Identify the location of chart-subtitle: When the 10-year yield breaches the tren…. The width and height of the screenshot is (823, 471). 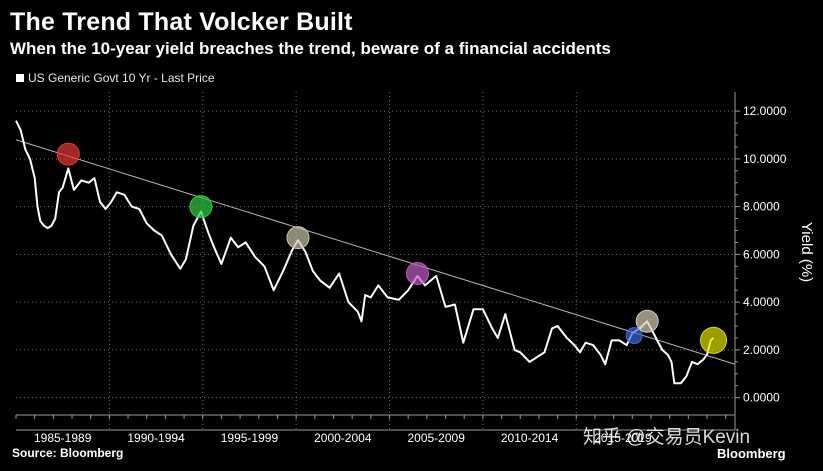
(310, 48).